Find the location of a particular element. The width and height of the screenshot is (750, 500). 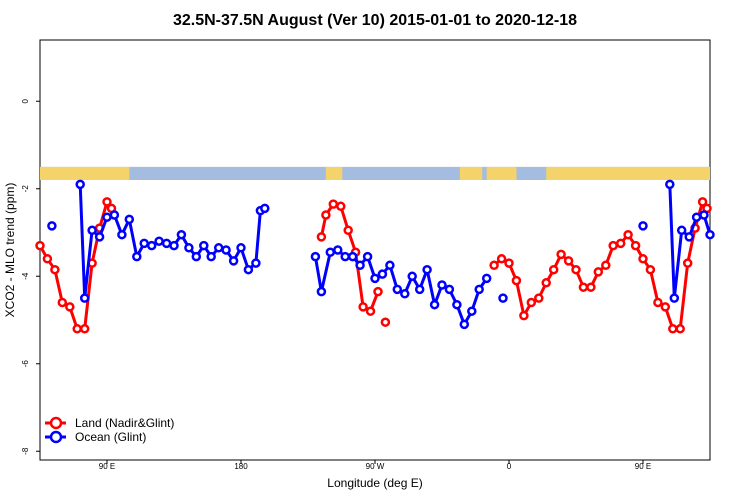

series-line is located at coordinates (601, 265).